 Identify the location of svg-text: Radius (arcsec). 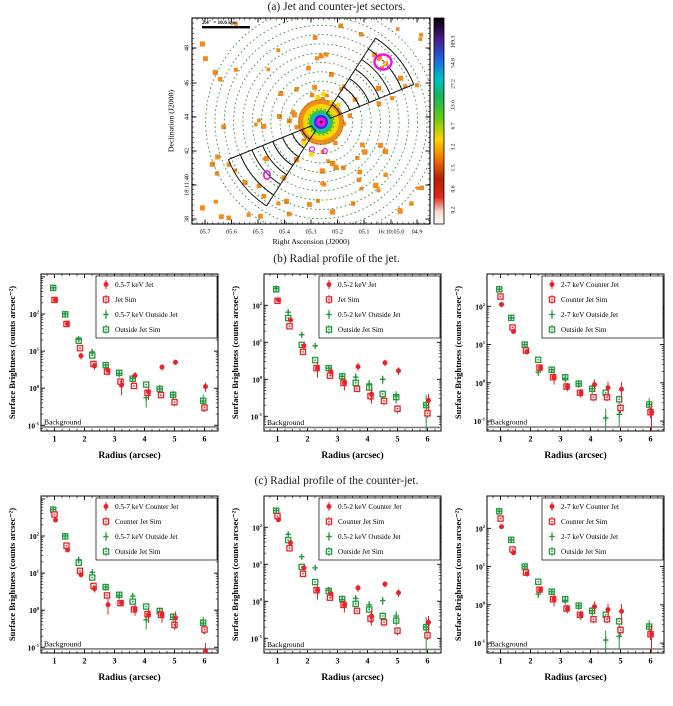
(129, 455).